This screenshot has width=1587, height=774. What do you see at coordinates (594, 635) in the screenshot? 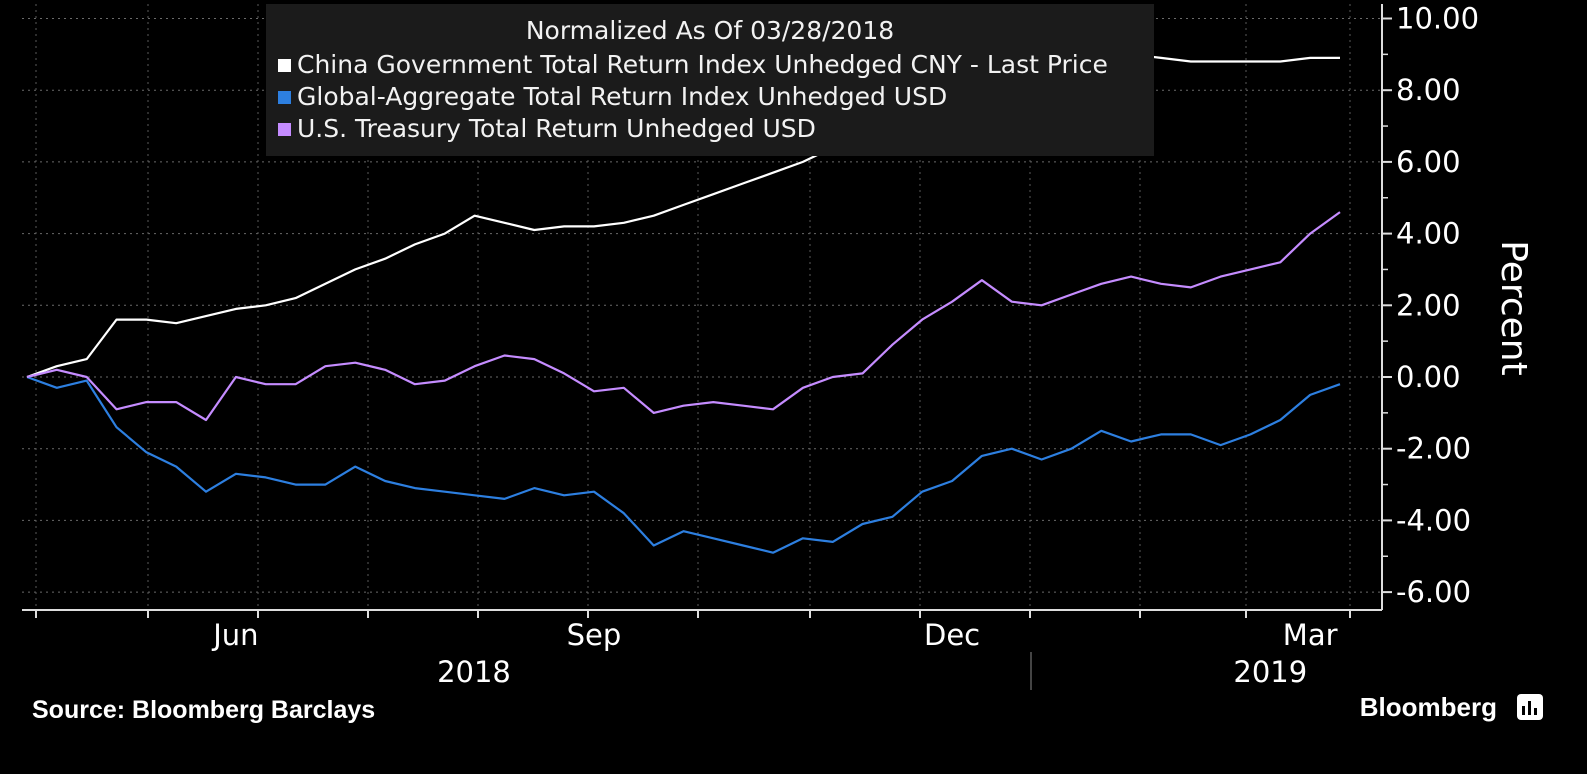
I see `x-tick-label: Sep` at bounding box center [594, 635].